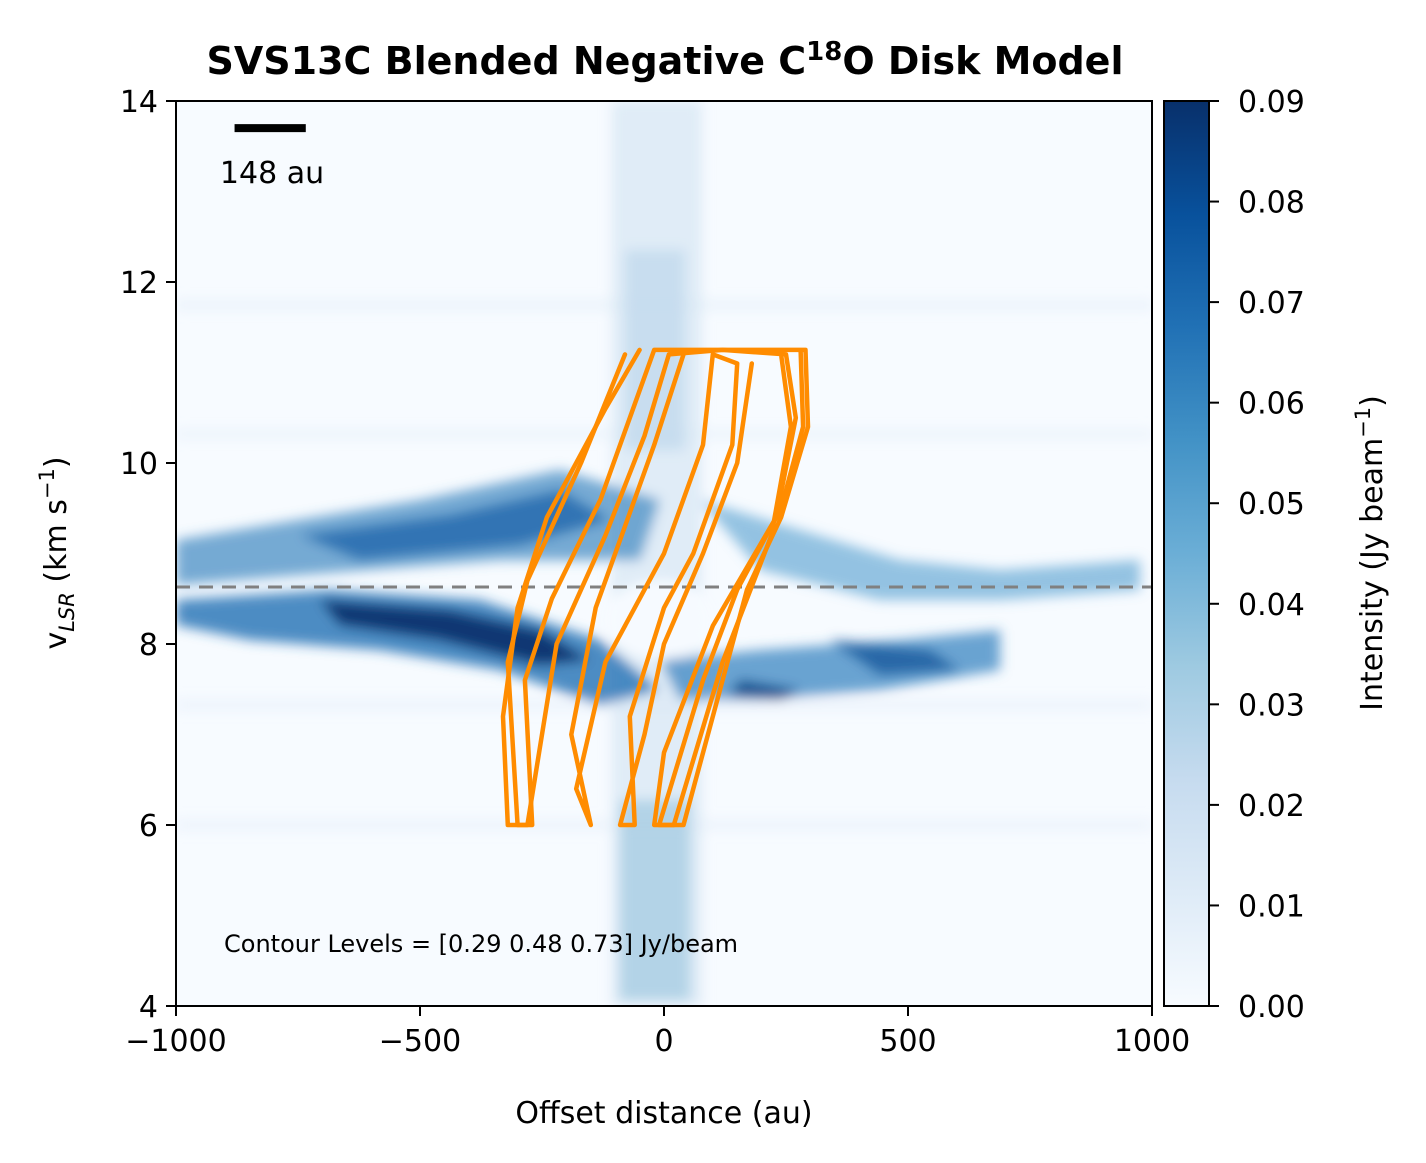  I want to click on y-tick-label: 6, so click(148, 826).